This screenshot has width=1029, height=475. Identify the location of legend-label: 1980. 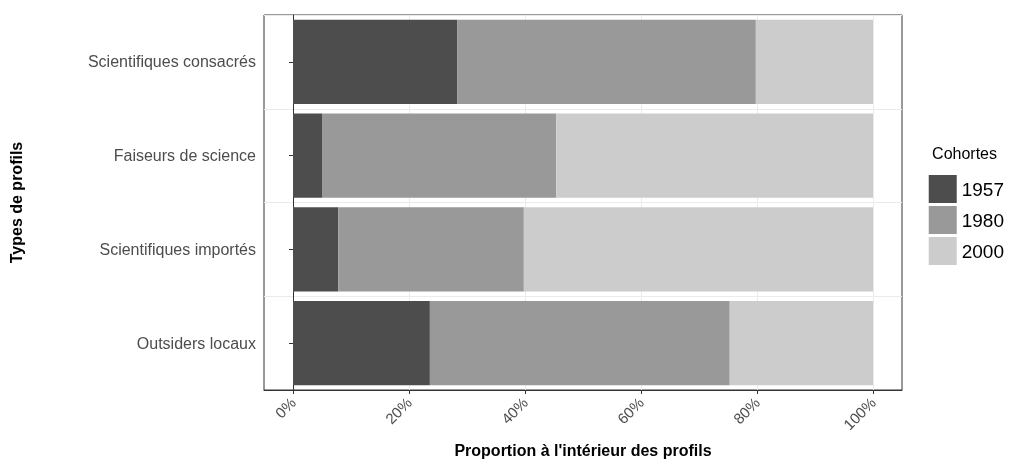
(983, 220).